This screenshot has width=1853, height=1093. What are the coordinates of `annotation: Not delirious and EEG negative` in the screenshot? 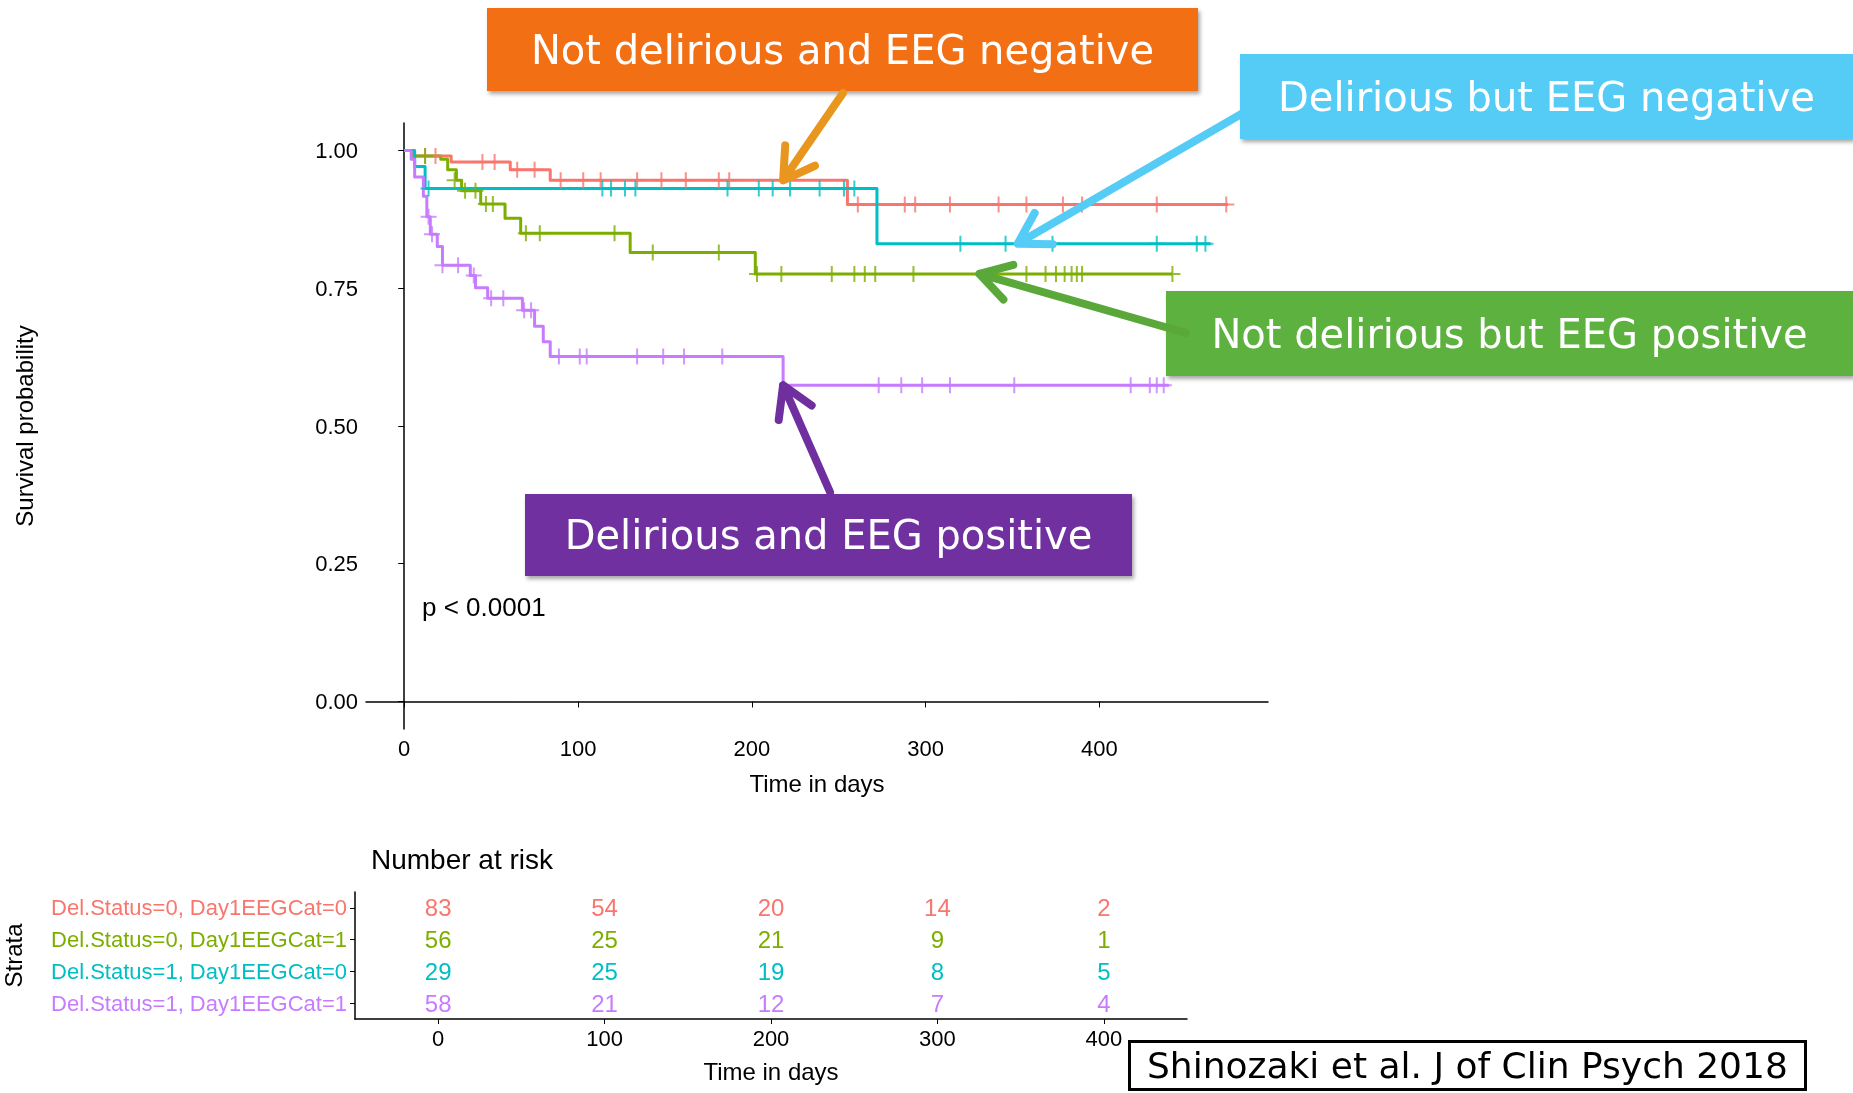 It's located at (842, 49).